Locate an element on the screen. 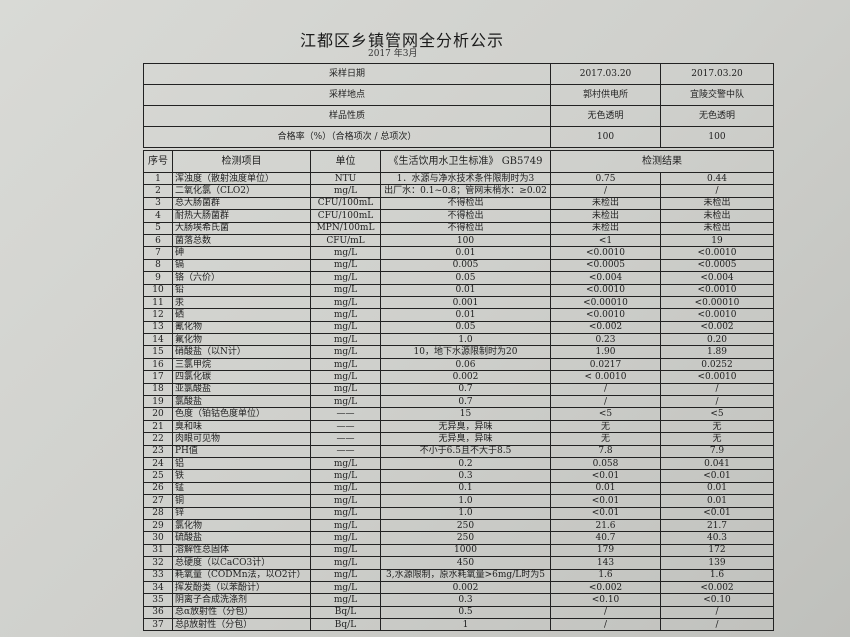 The height and width of the screenshot is (637, 850). standard-limit: 出厂水：0.1~0.8；管网末梢水：≥0.02 is located at coordinates (465, 191).